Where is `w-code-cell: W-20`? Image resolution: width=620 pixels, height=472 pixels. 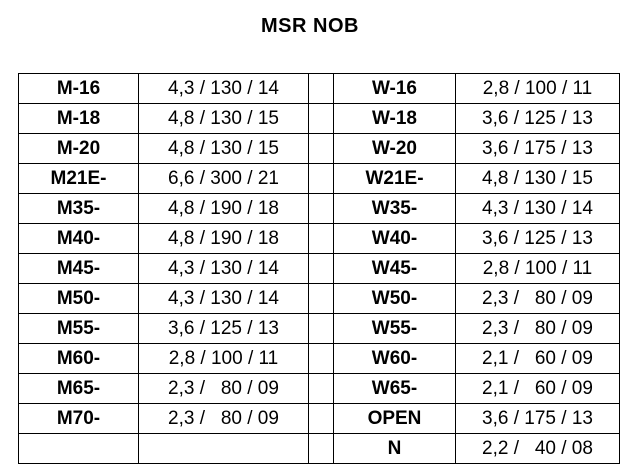 w-code-cell: W-20 is located at coordinates (394, 148).